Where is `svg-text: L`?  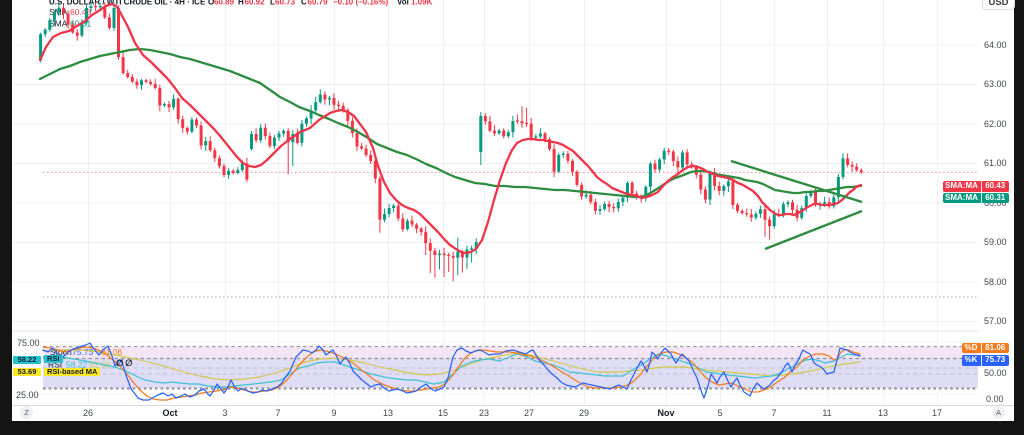
svg-text: L is located at coordinates (272, 3).